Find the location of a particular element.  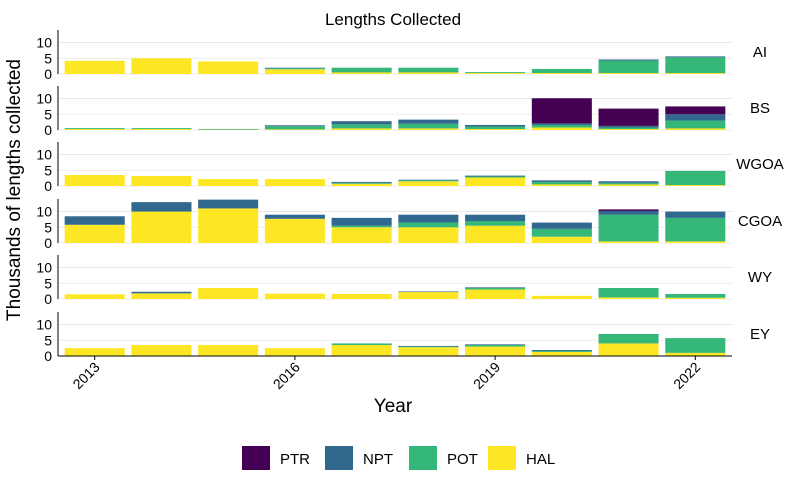

bar-bs-2016-npt is located at coordinates (294, 126).